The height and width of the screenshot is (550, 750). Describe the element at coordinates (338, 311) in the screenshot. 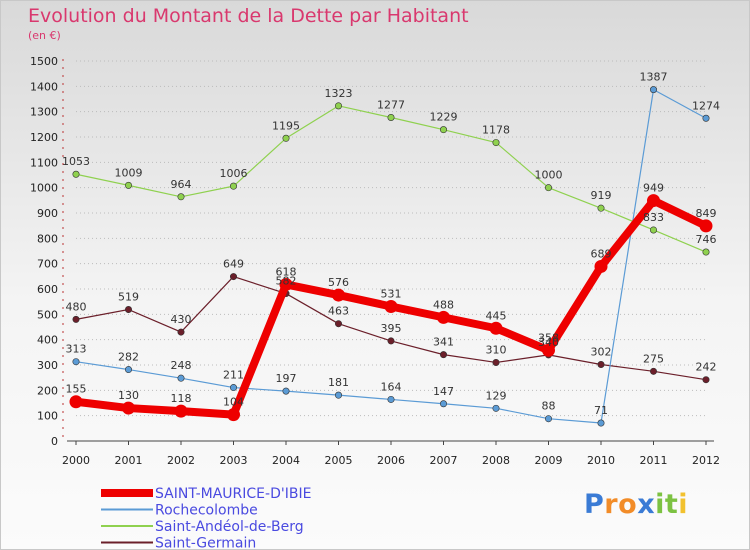

I see `data-label: 463` at that location.